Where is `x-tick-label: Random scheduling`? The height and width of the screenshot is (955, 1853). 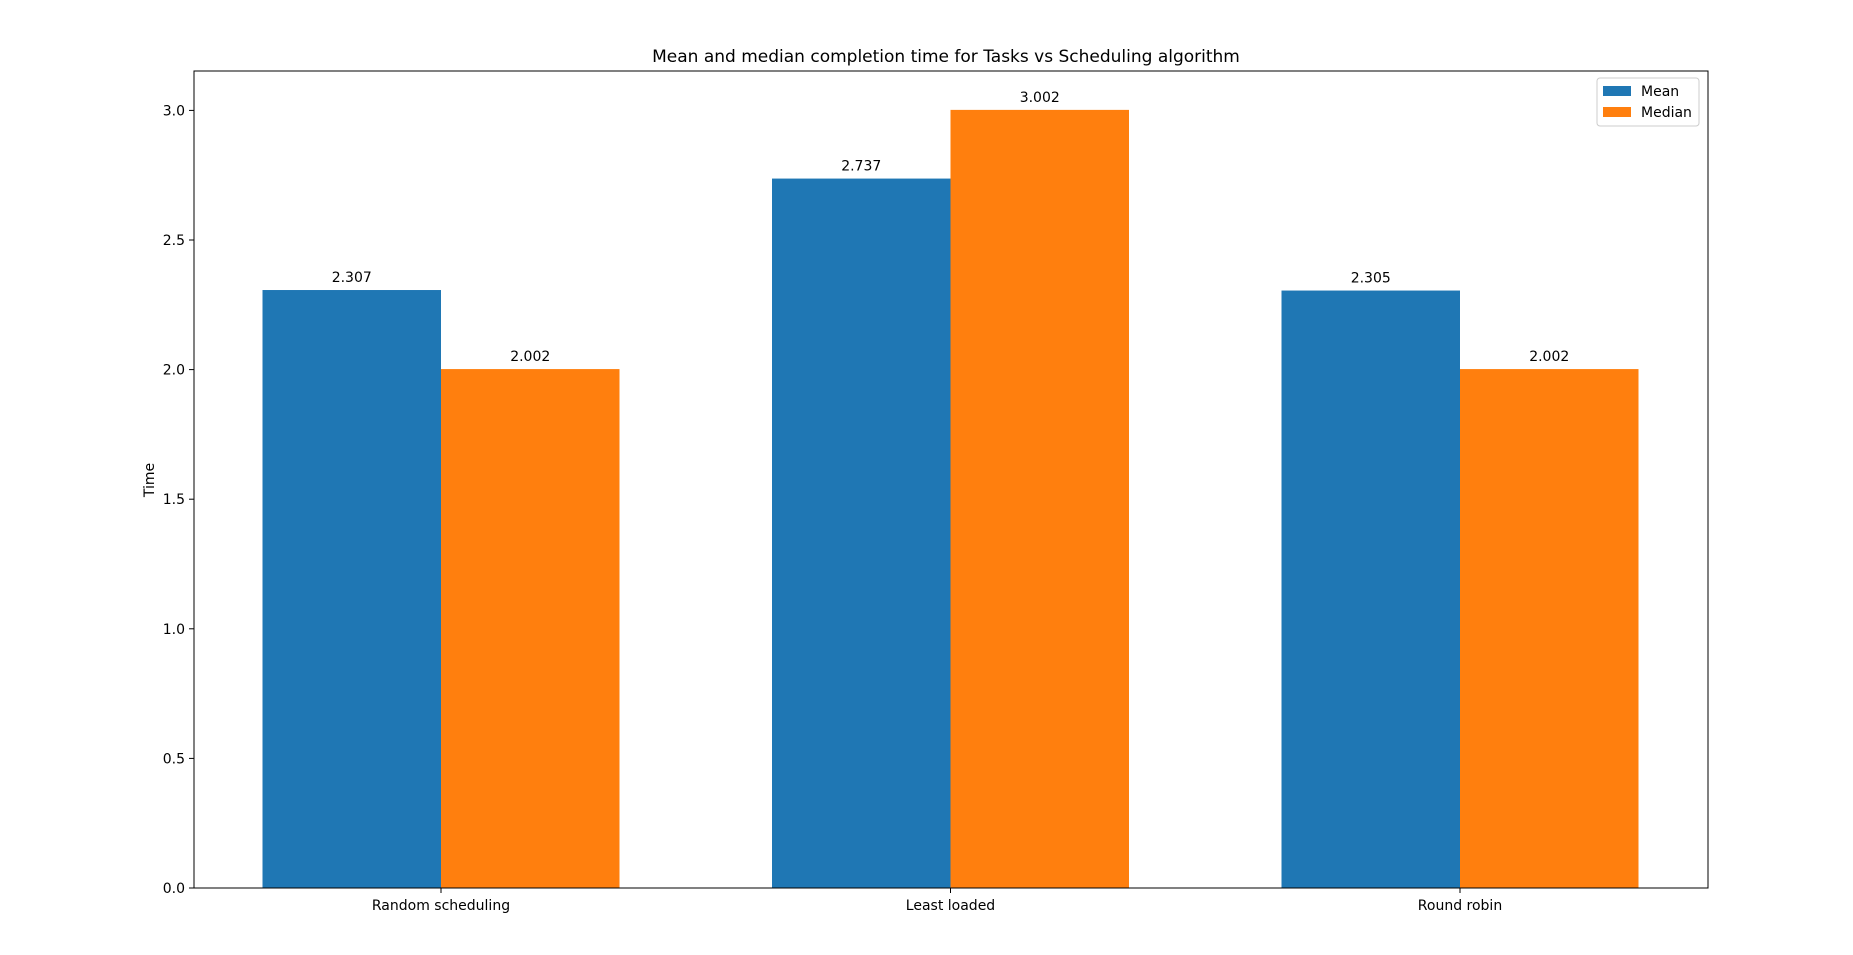
x-tick-label: Random scheduling is located at coordinates (441, 906).